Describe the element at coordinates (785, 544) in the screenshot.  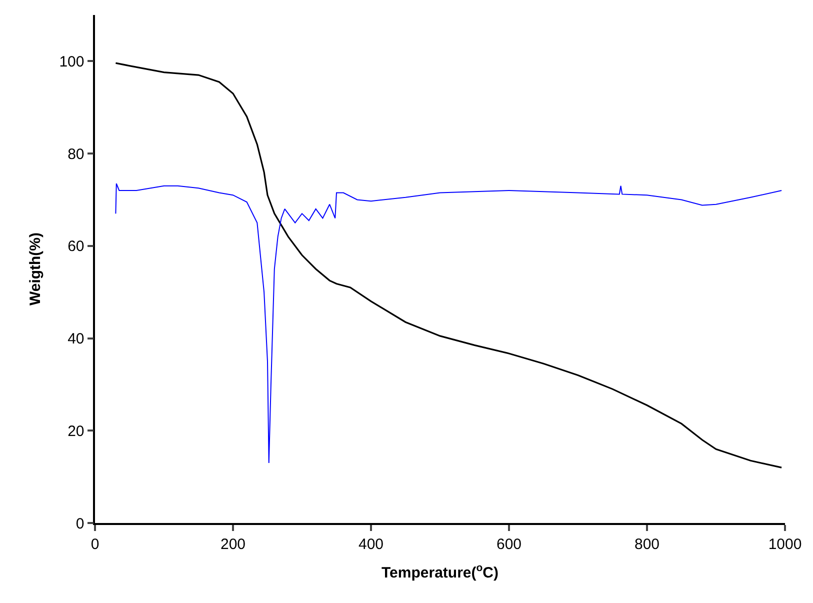
I see `x-tick-label: 1000` at that location.